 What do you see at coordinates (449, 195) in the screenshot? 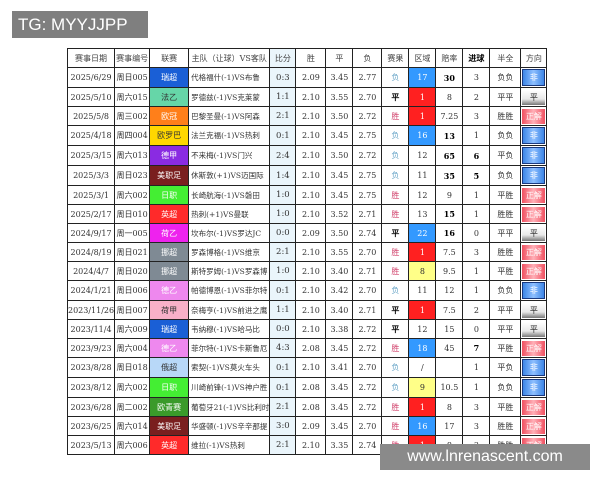
I see `cell-odds: 9` at bounding box center [449, 195].